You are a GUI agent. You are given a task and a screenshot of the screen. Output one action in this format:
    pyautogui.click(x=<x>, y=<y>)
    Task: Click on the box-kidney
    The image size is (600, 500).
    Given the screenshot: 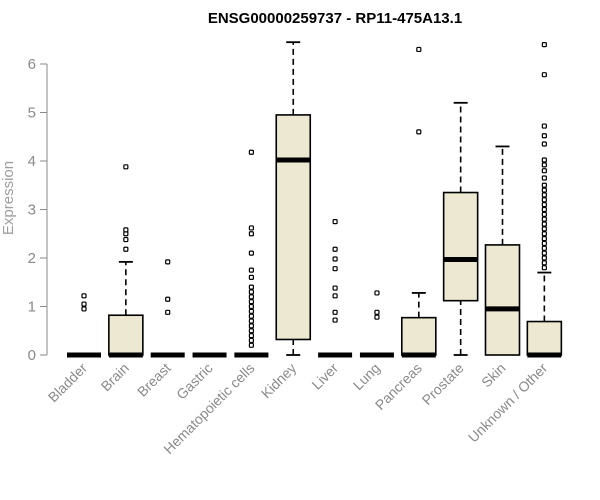 What is the action you would take?
    pyautogui.click(x=293, y=198)
    